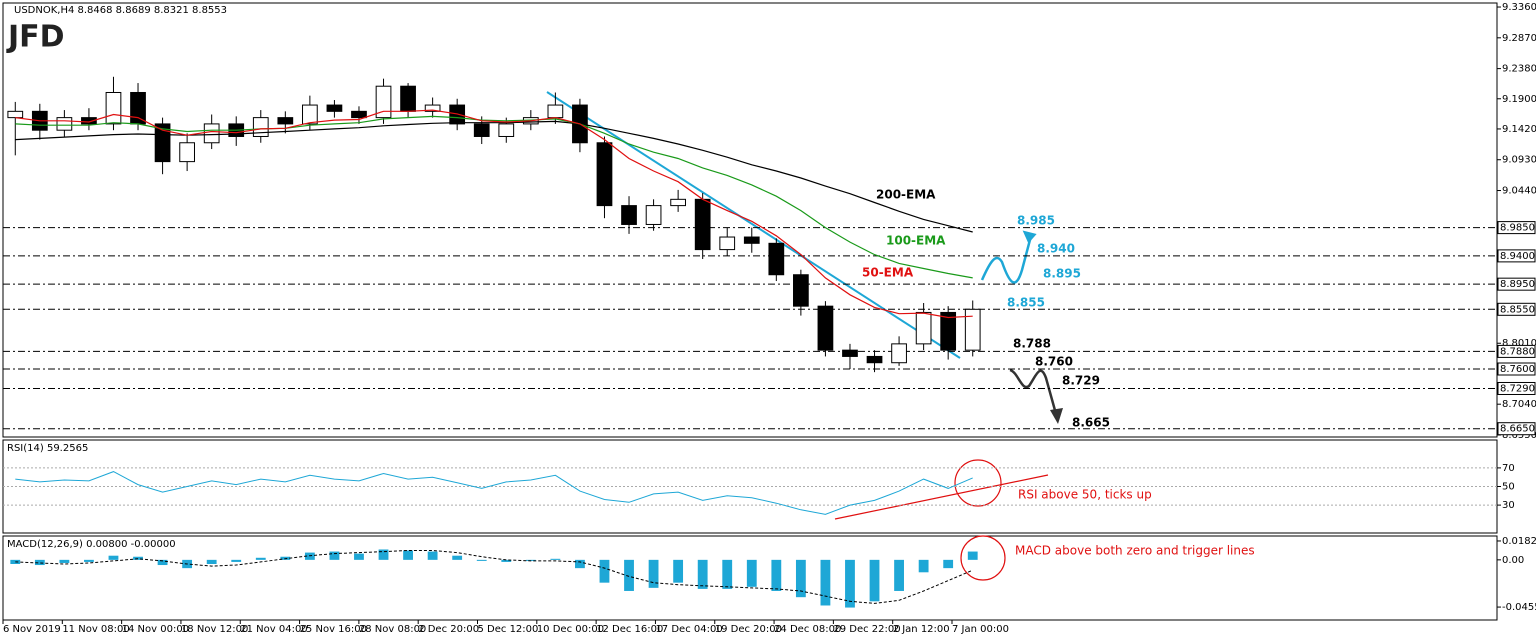 This screenshot has width=1536, height=637. I want to click on ema-label: 200-EMA, so click(906, 195).